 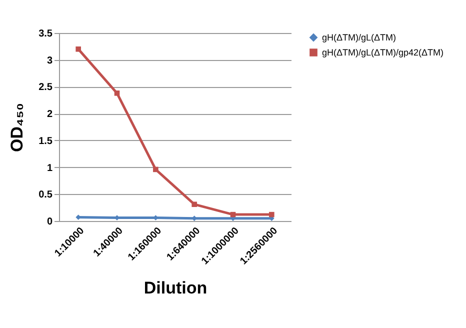 I want to click on legend-label: gH(ΔTM)/gL(ΔTM), so click(x=359, y=37).